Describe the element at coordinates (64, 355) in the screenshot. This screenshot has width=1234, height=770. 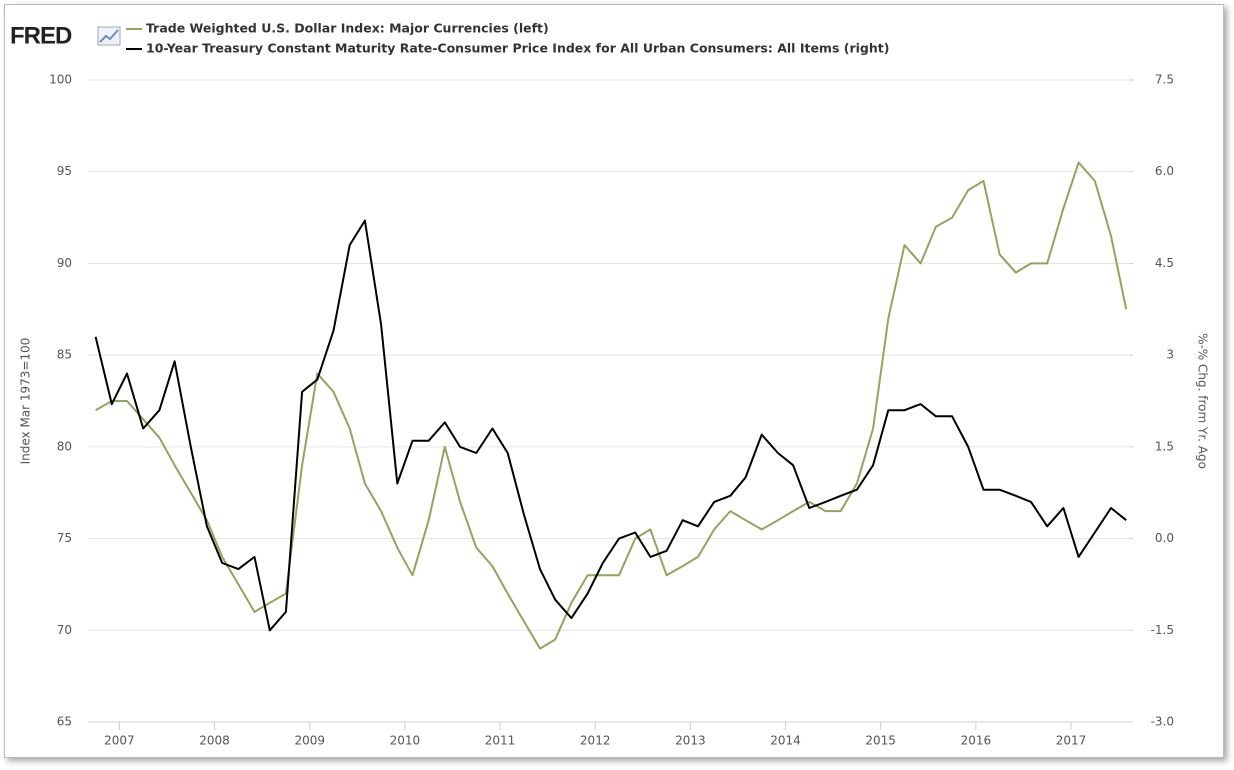
I see `y-tick-label: 85` at that location.